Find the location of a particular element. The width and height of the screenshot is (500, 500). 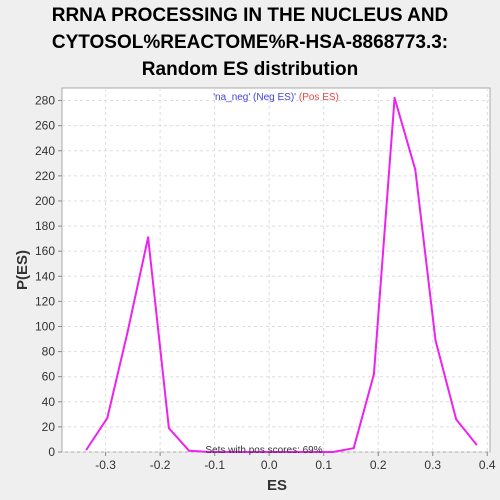

chart-title-line-2: CYTOSOL%REACTOME%R-HSA-8868773.3: is located at coordinates (250, 42).